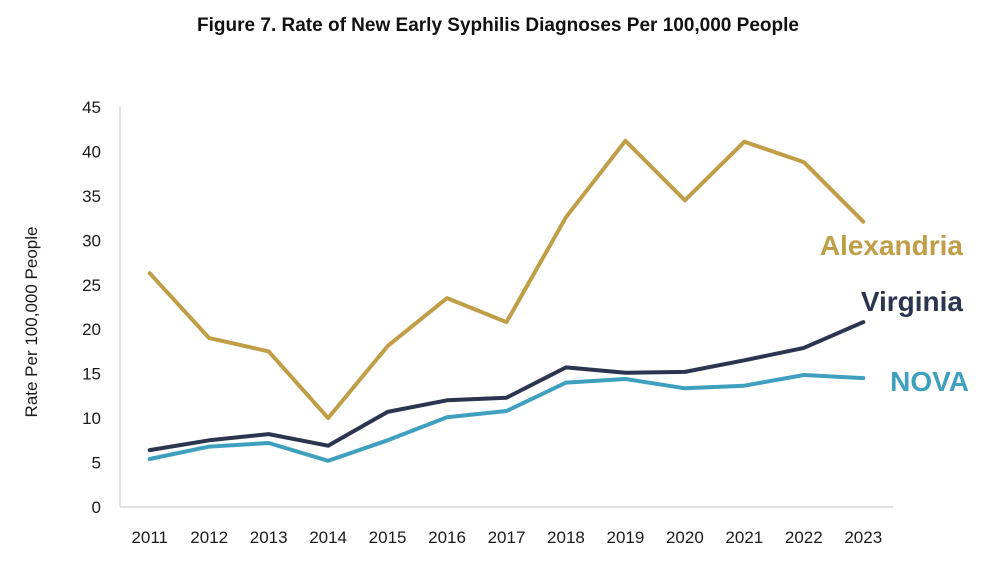 This screenshot has width=995, height=585. Describe the element at coordinates (91, 374) in the screenshot. I see `y-tick-label: 15` at that location.